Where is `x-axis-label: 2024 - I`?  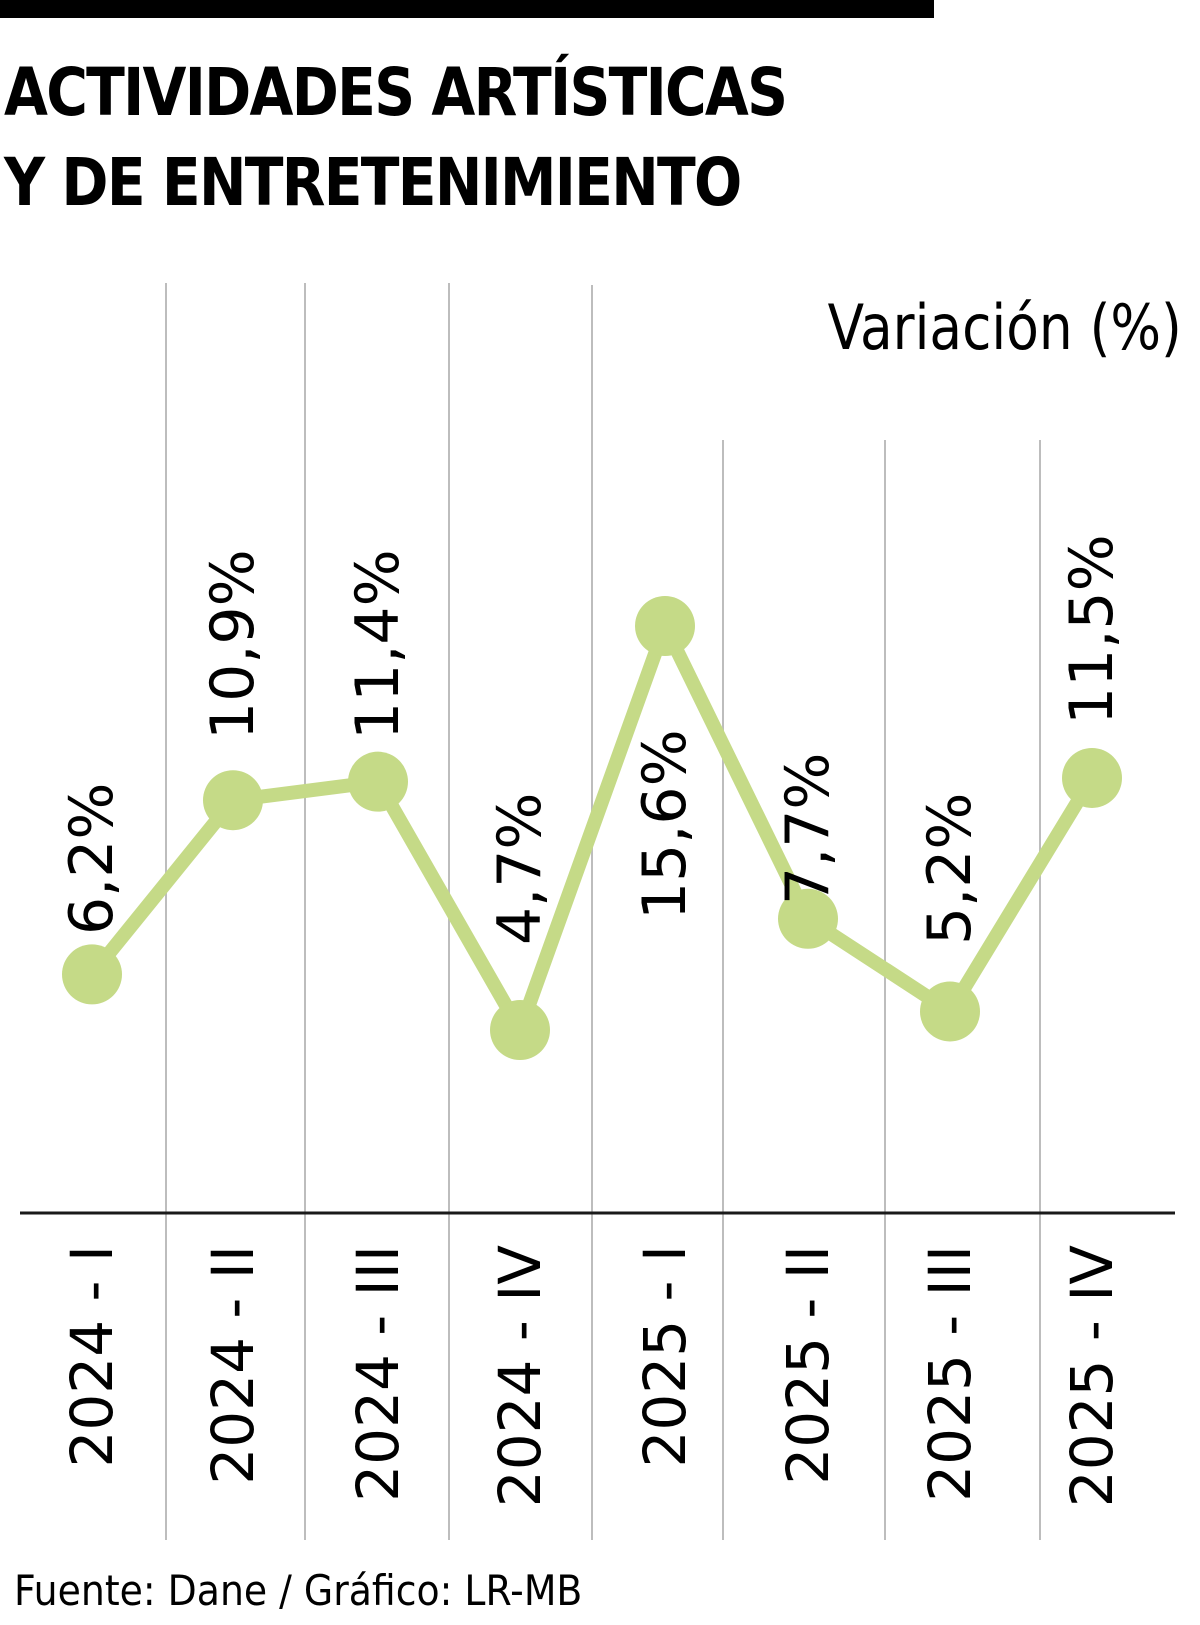
x-axis-label: 2024 - I is located at coordinates (92, 1356).